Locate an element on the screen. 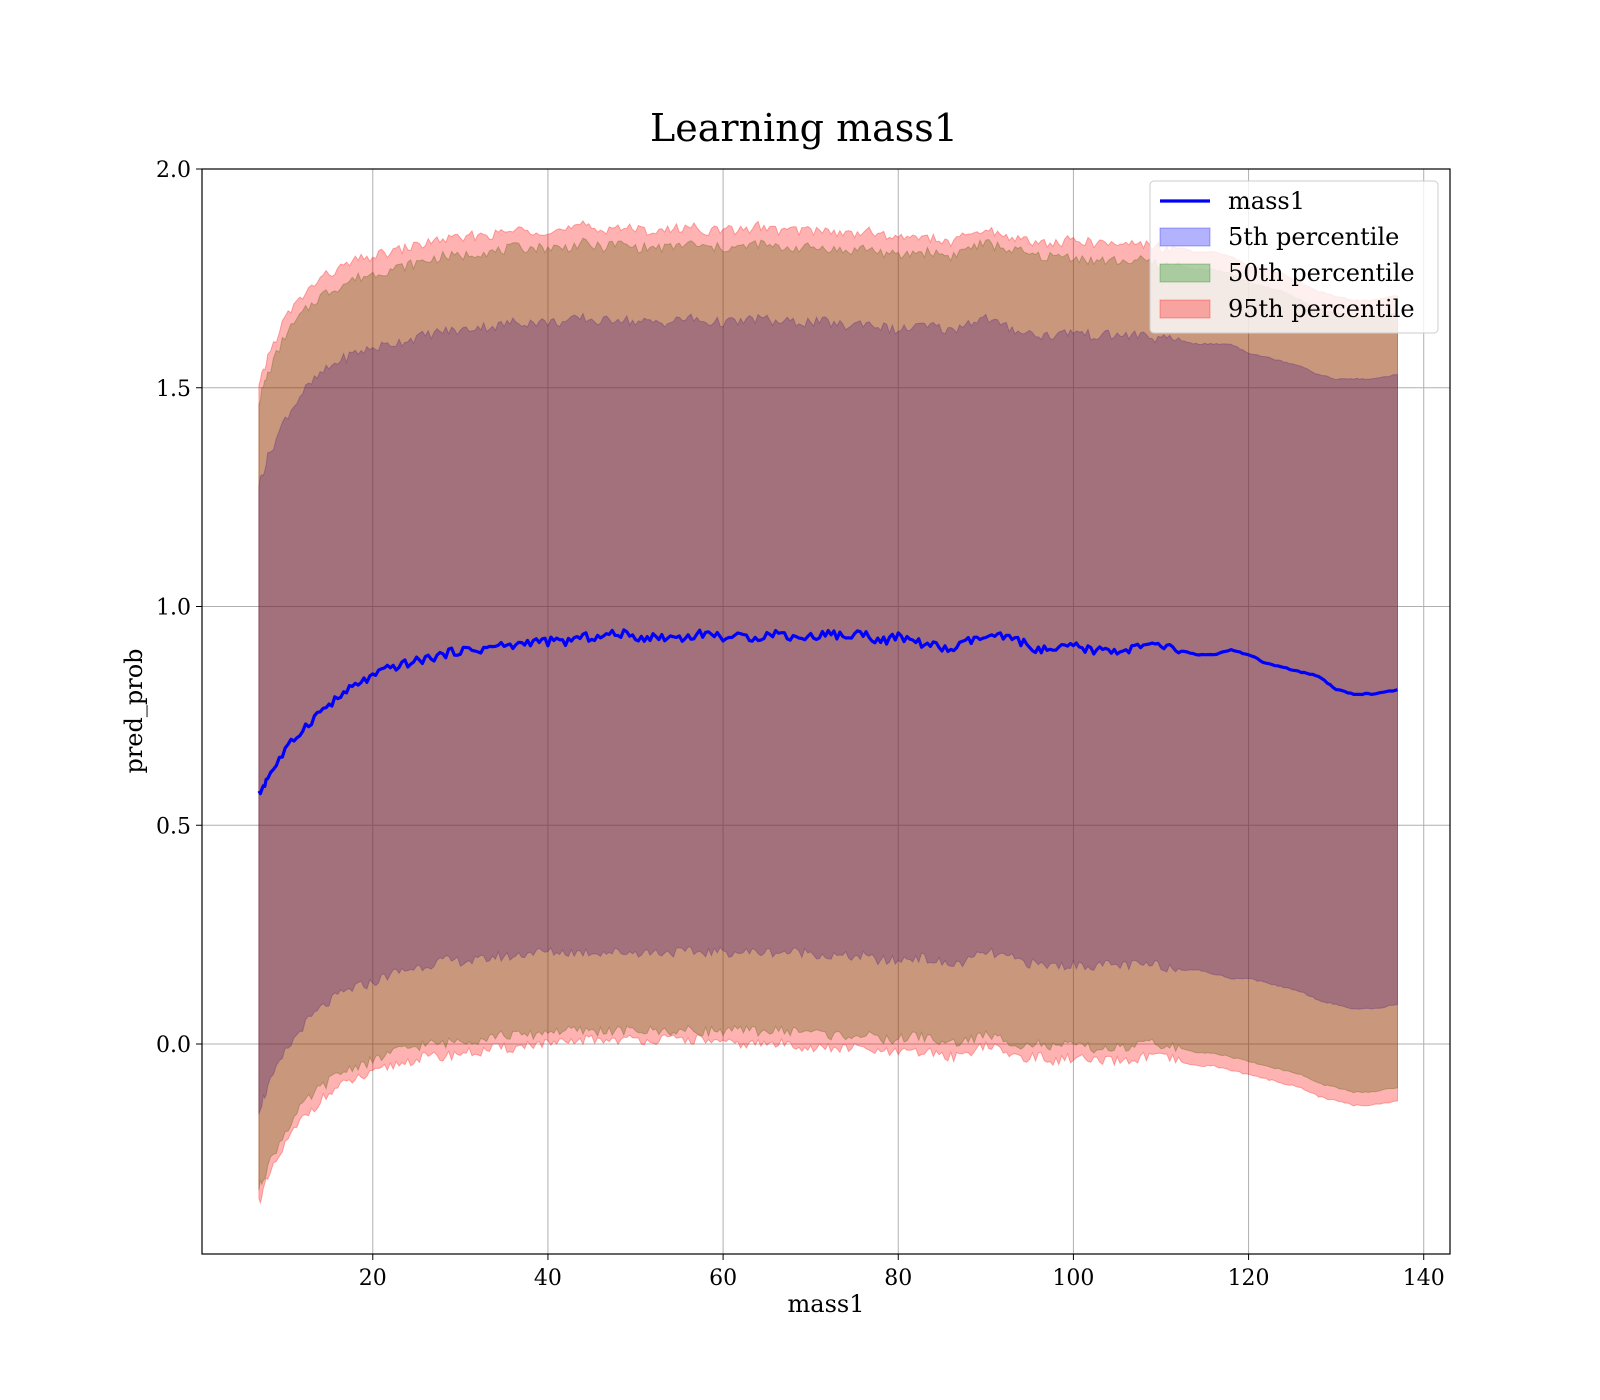 The height and width of the screenshot is (1400, 1600). x-tick-label: 100 is located at coordinates (1073, 1278).